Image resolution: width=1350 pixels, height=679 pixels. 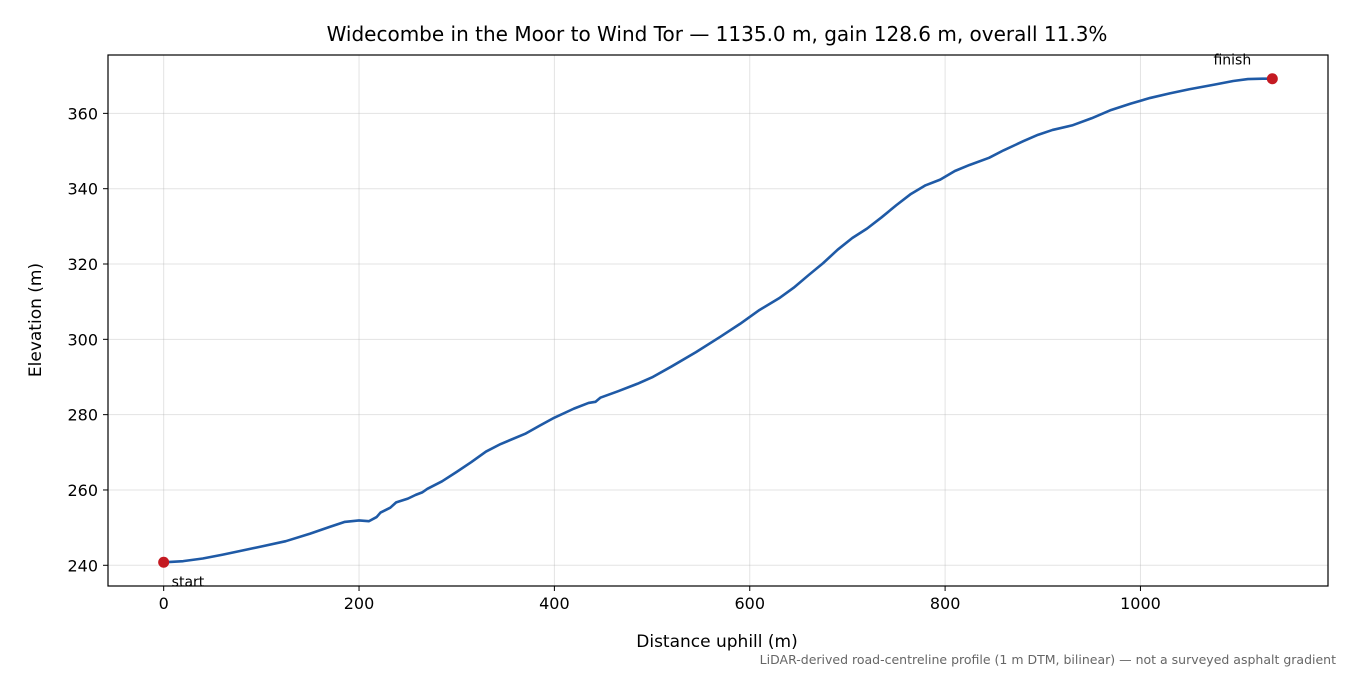 What do you see at coordinates (660, 599) in the screenshot?
I see `x-axis-ticks: 0 200 400 600 800 1000` at bounding box center [660, 599].